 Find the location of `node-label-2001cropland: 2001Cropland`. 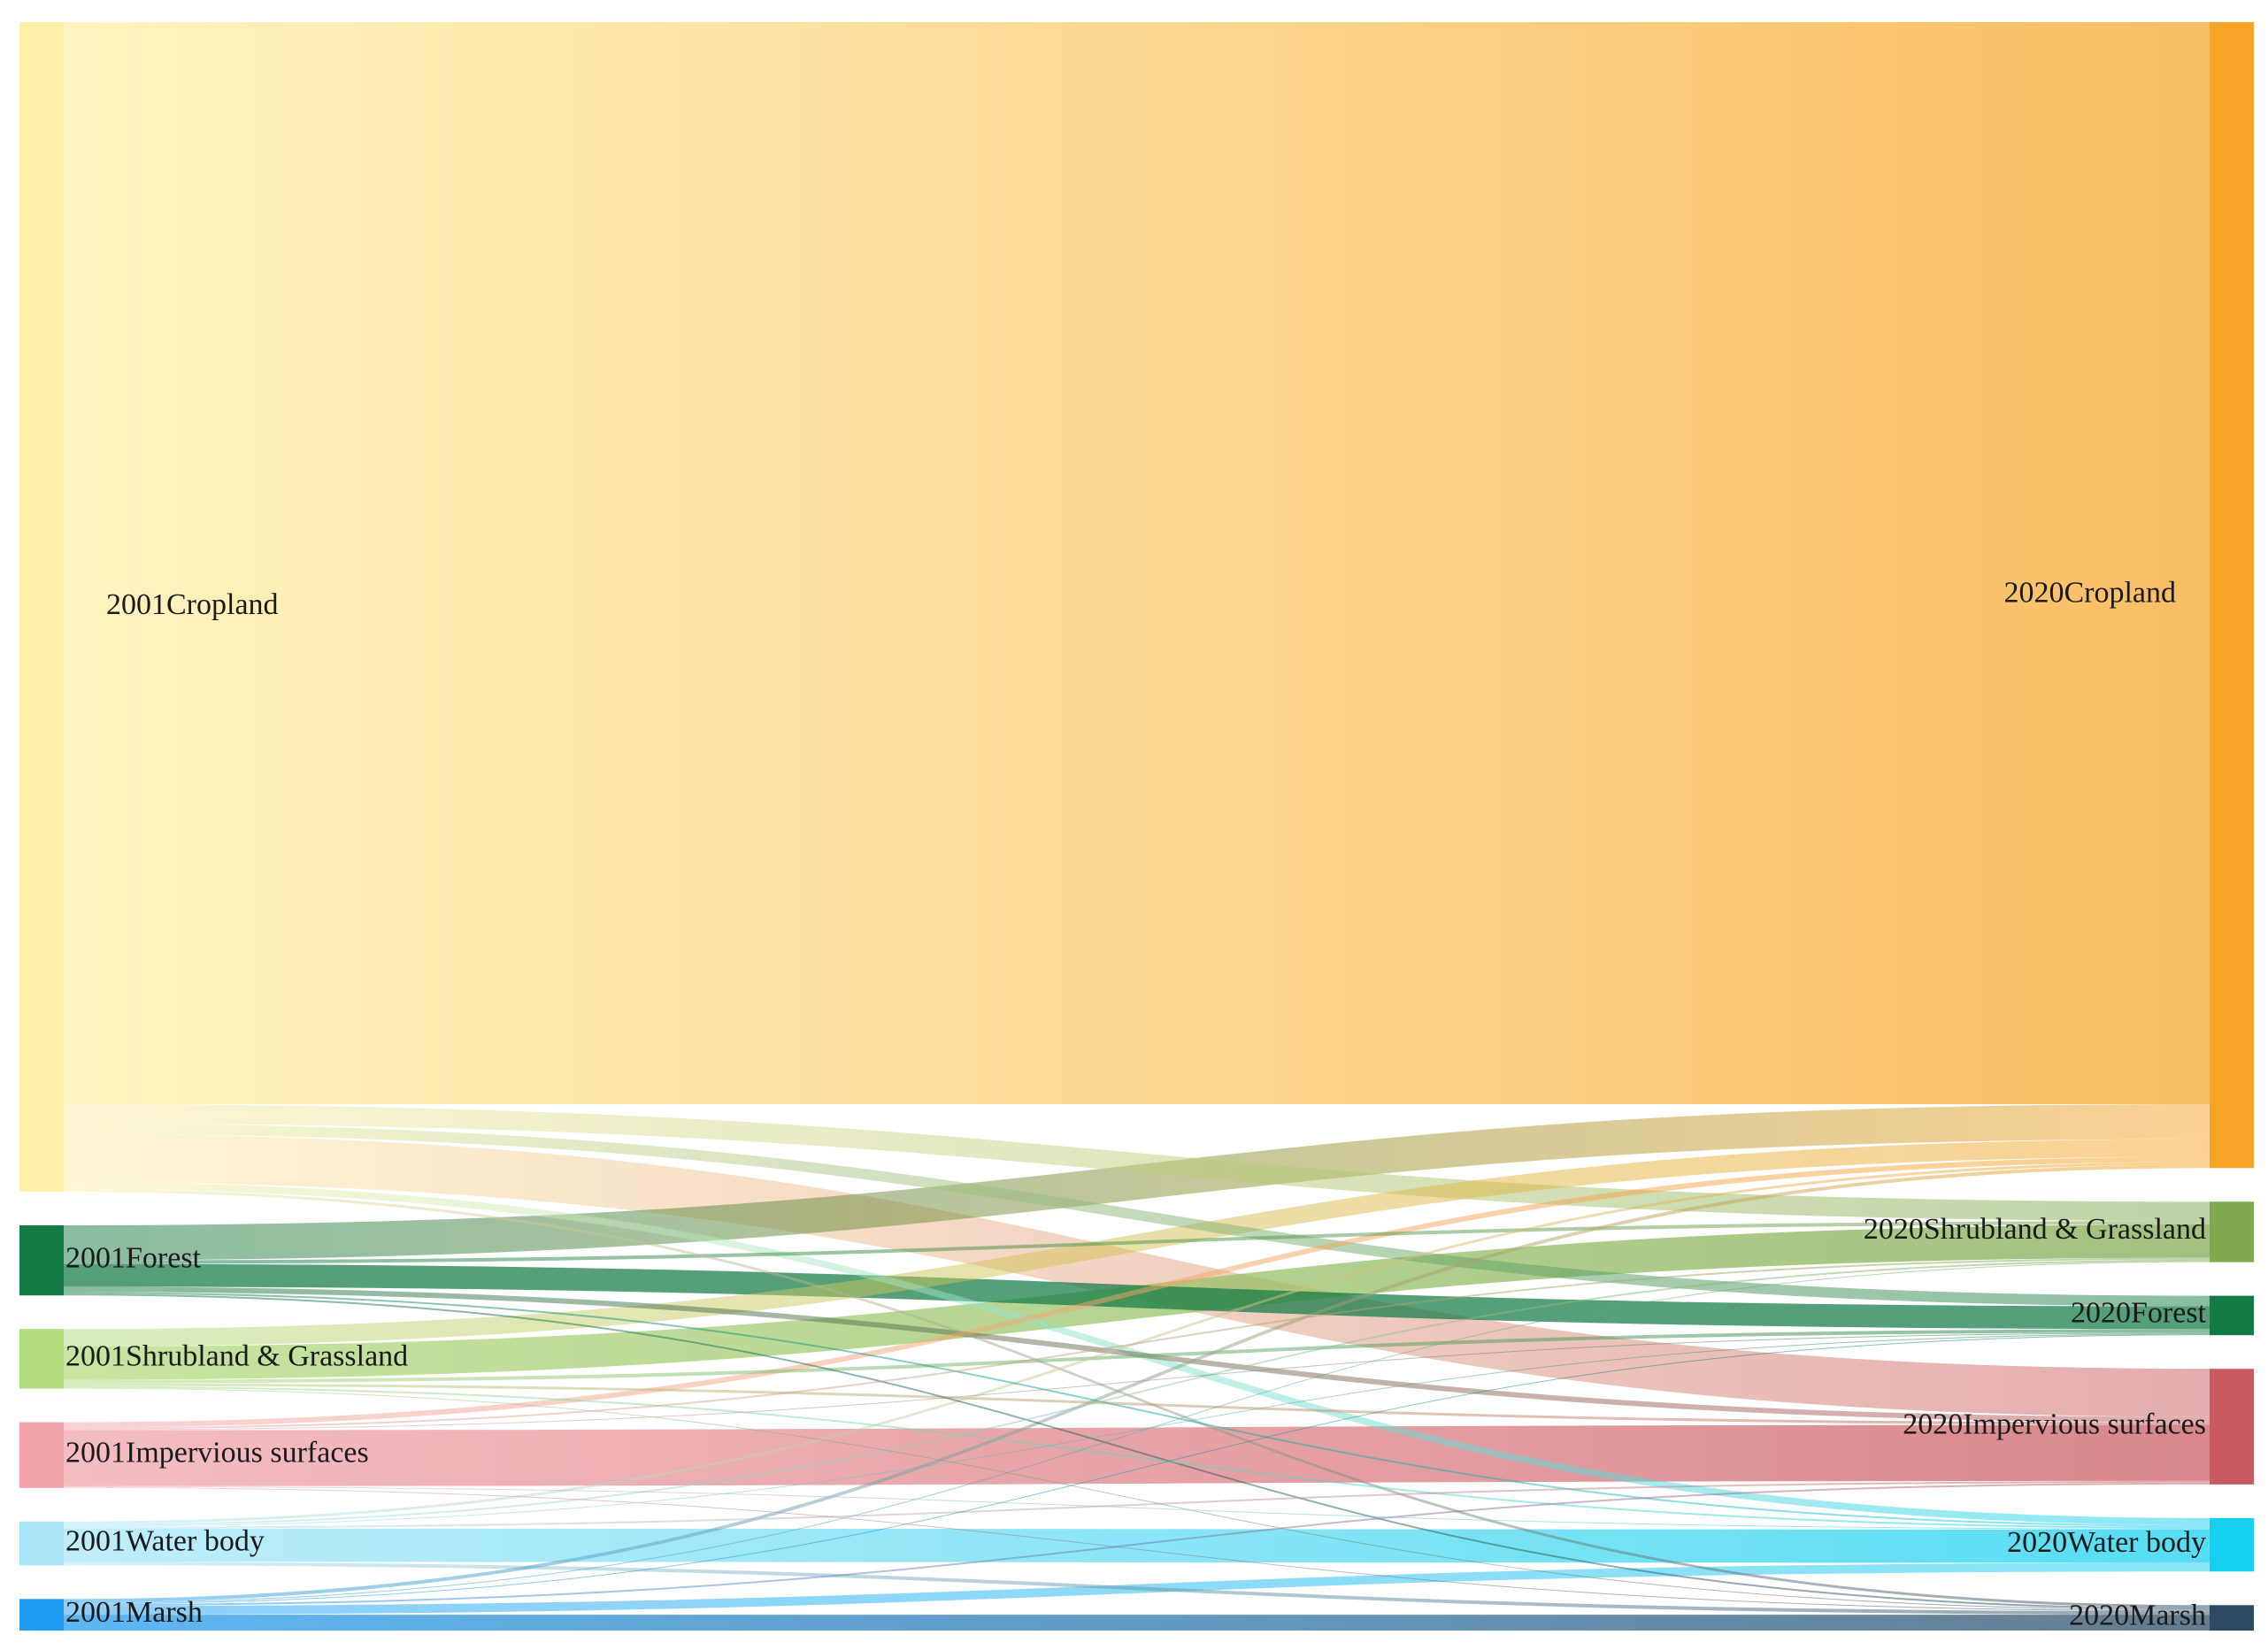

node-label-2001cropland: 2001Cropland is located at coordinates (192, 604).